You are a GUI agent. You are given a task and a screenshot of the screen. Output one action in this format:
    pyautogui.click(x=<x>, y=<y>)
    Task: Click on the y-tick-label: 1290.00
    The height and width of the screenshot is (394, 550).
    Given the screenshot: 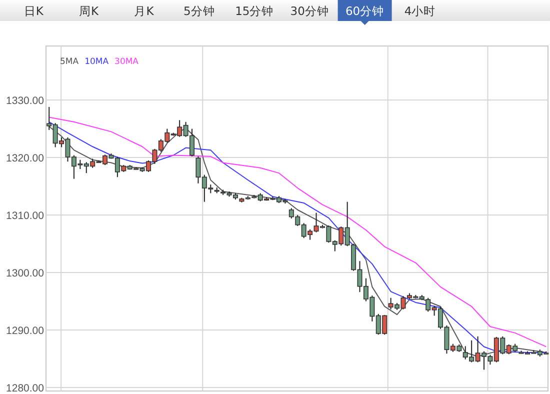 What is the action you would take?
    pyautogui.click(x=25, y=331)
    